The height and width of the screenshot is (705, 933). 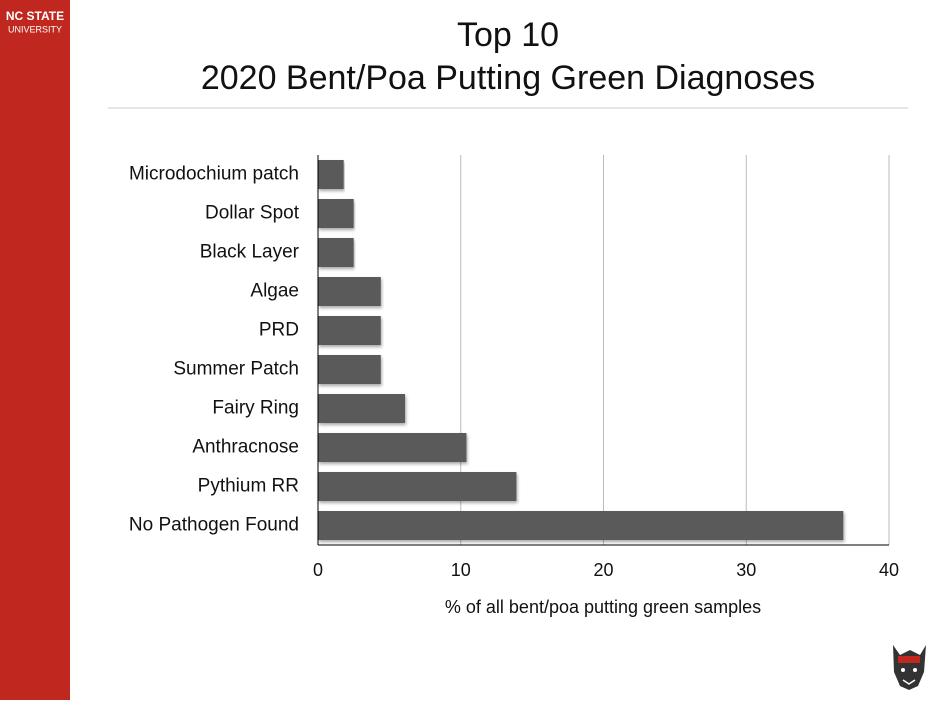 What do you see at coordinates (889, 570) in the screenshot?
I see `x-tick-label: 40` at bounding box center [889, 570].